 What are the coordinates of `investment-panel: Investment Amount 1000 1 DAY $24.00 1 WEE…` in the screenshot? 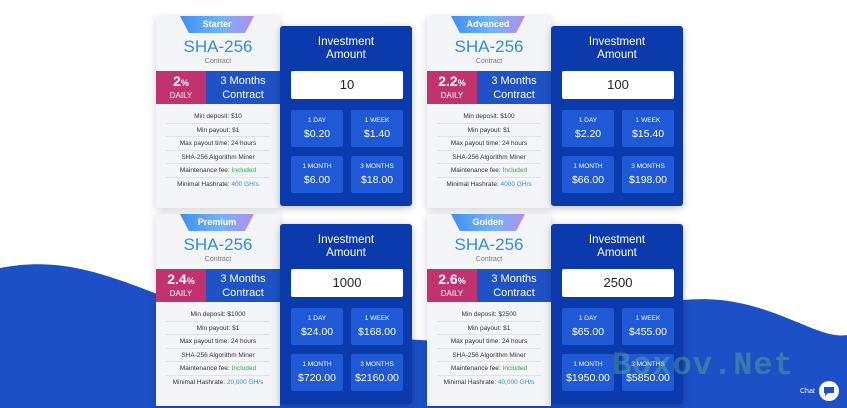 It's located at (346, 314).